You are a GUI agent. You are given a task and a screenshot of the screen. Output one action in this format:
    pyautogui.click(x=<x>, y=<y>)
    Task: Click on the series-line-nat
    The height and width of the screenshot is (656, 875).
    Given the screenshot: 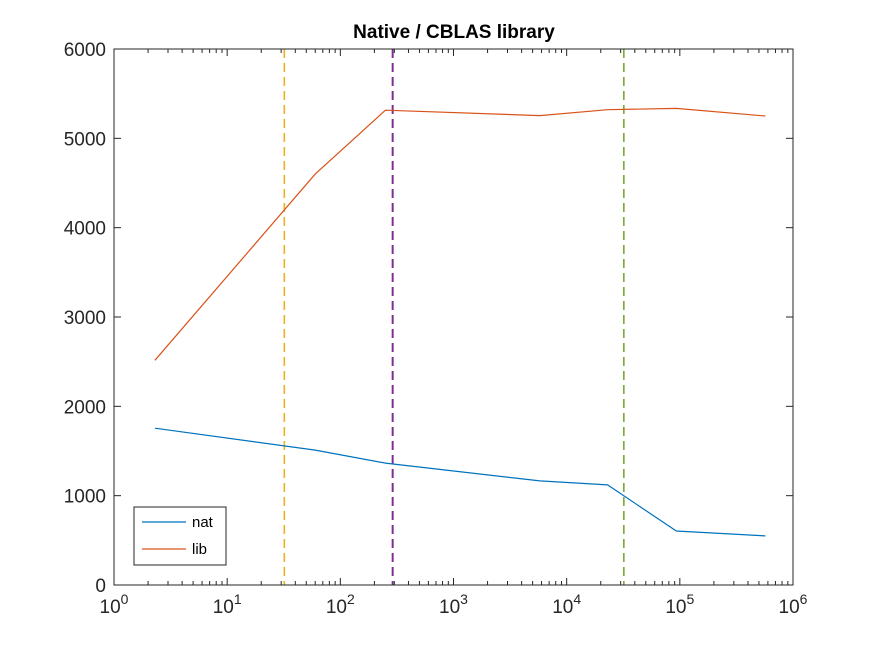 What is the action you would take?
    pyautogui.click(x=460, y=482)
    